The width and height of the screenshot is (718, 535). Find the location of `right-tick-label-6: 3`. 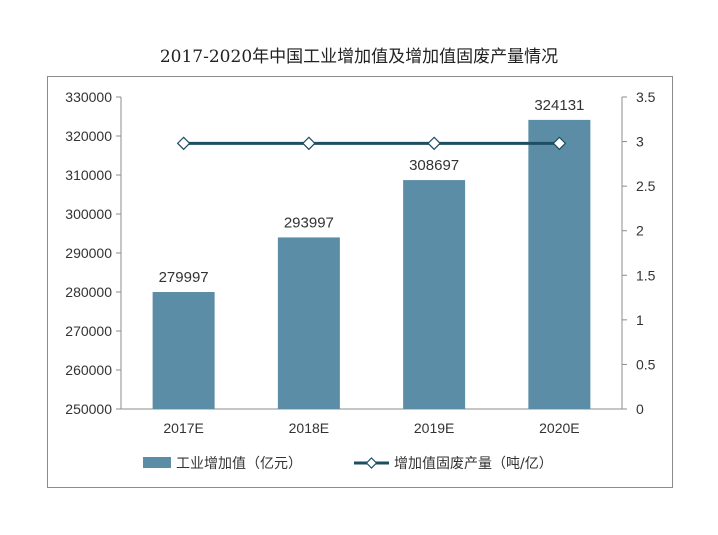

right-tick-label-6: 3 is located at coordinates (640, 142).